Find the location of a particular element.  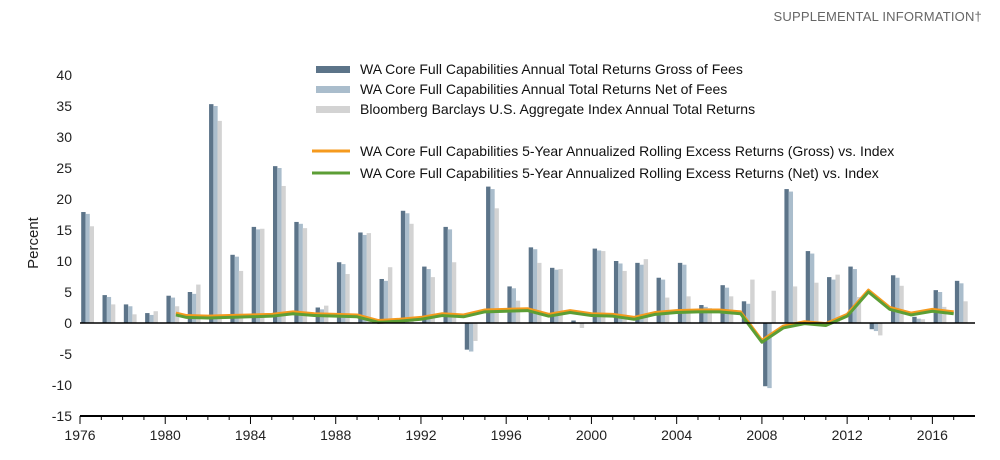

index-bar-1993 is located at coordinates (454, 292).